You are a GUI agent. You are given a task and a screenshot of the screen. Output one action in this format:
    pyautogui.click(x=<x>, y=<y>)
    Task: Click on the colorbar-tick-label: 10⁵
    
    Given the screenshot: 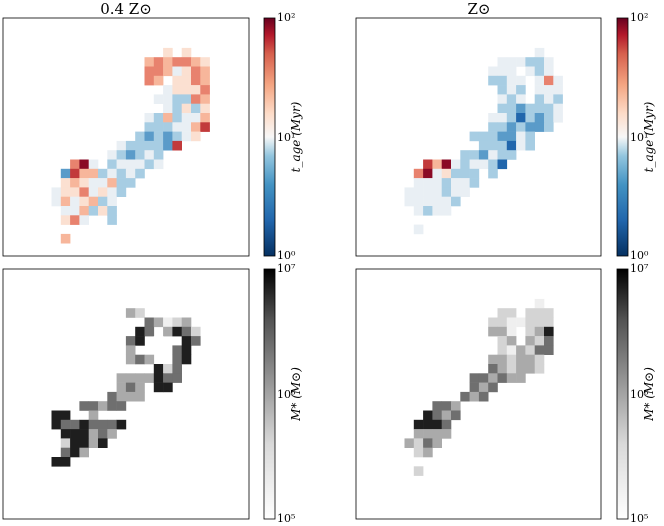 What is the action you would take?
    pyautogui.click(x=286, y=518)
    